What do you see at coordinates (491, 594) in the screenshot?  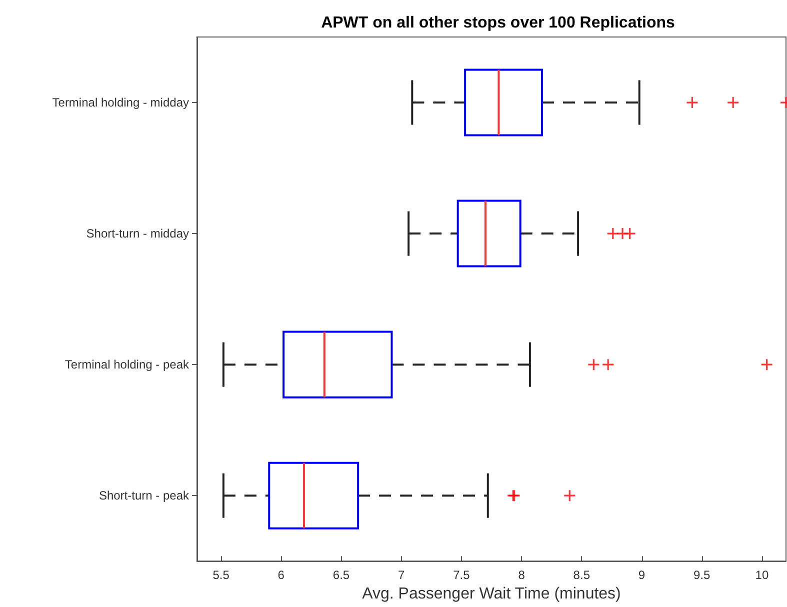 I see `x-axis-title: Avg. Passenger Wait Time (minutes)` at bounding box center [491, 594].